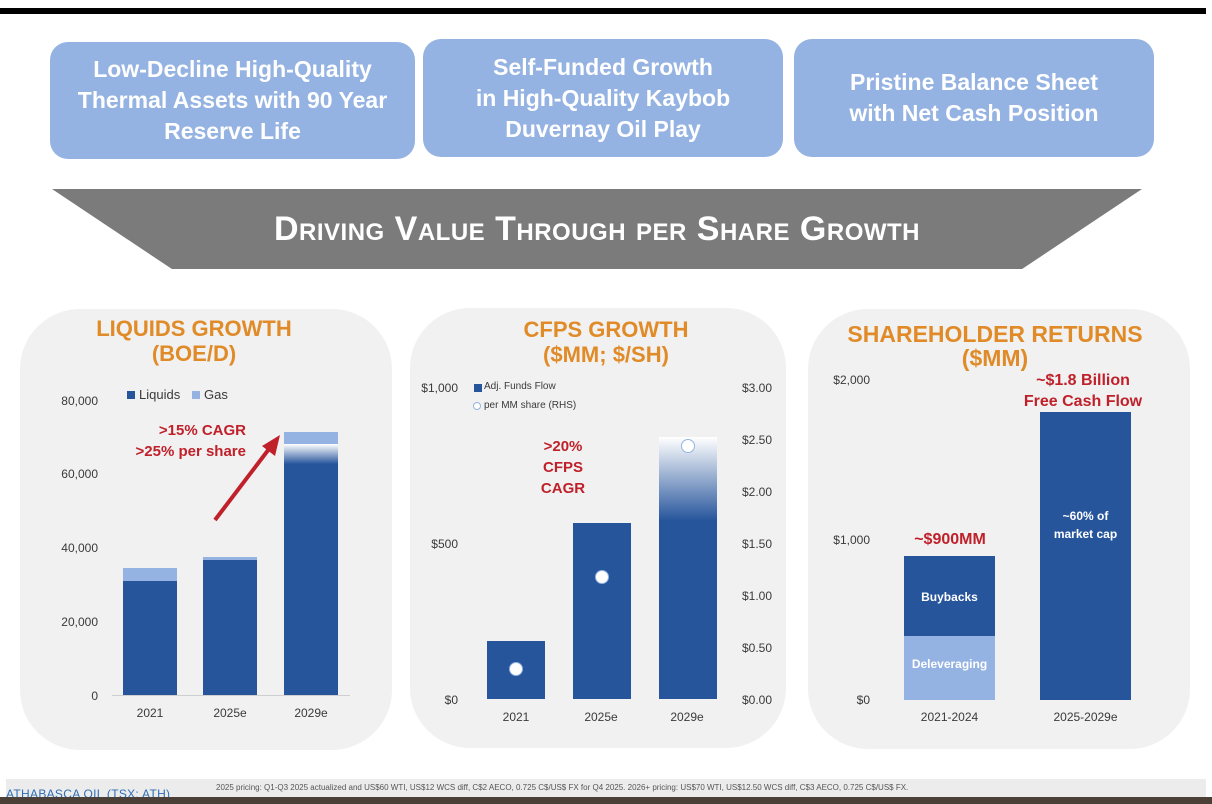 Image resolution: width=1212 pixels, height=804 pixels. I want to click on bar-label: Buybacks, so click(949, 597).